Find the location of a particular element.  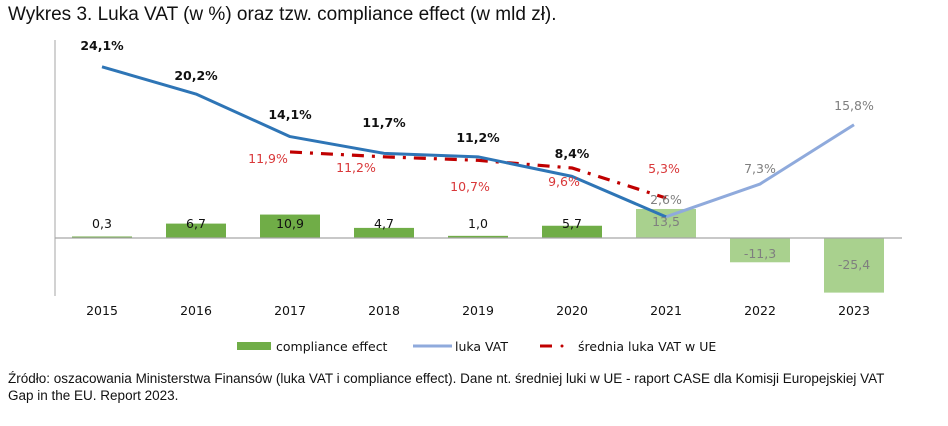

line-luka-vat-forecast is located at coordinates (760, 171).